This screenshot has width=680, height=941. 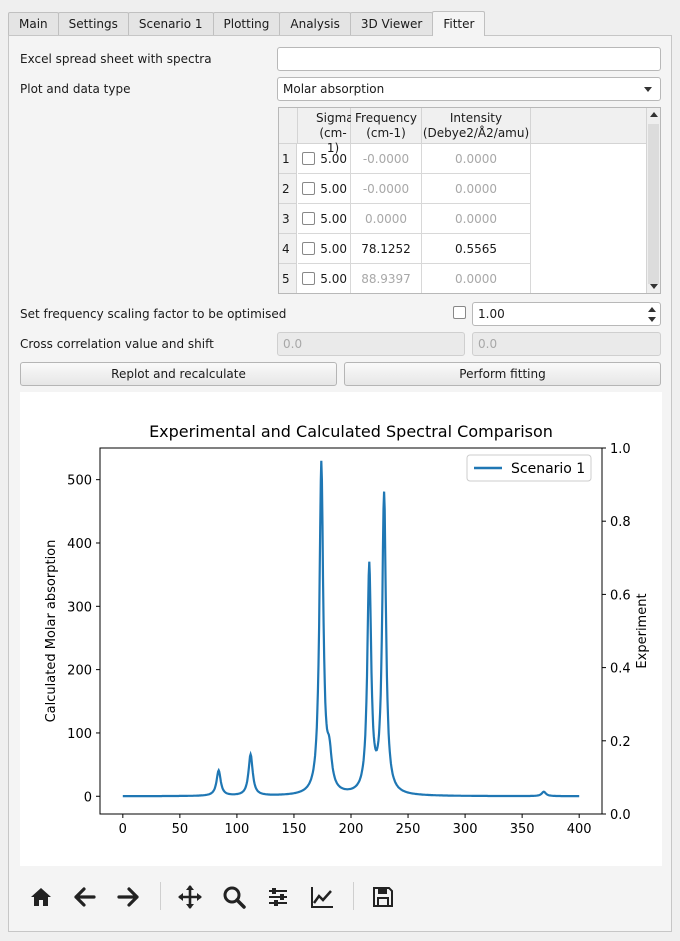 I want to click on x-tick-label: 150, so click(x=294, y=829).